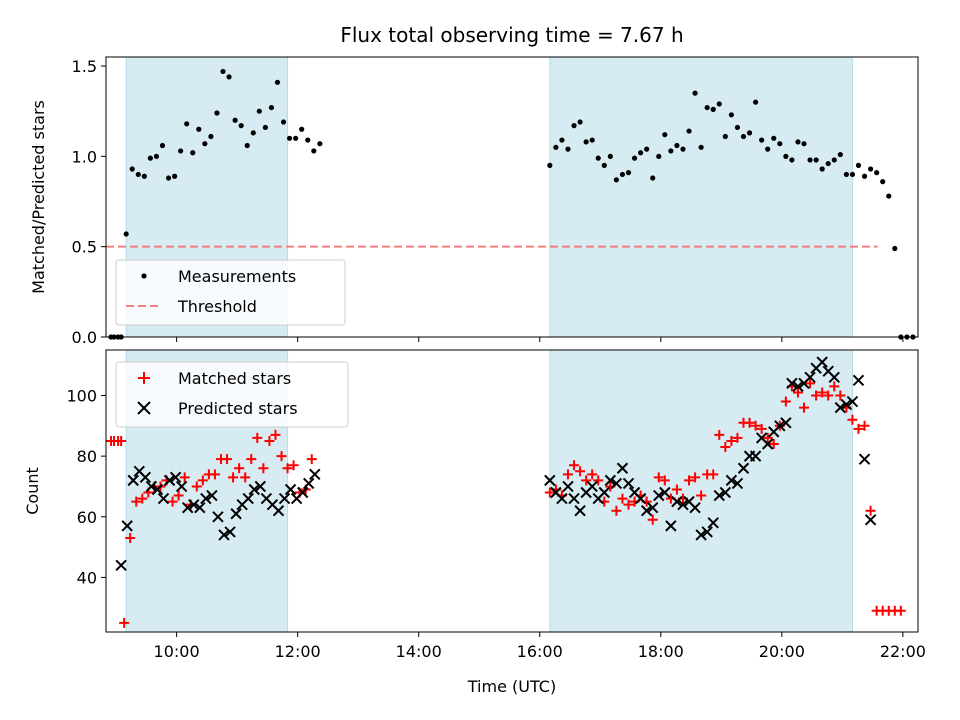 This screenshot has width=960, height=720. I want to click on x-tick-label: 18:00, so click(661, 651).